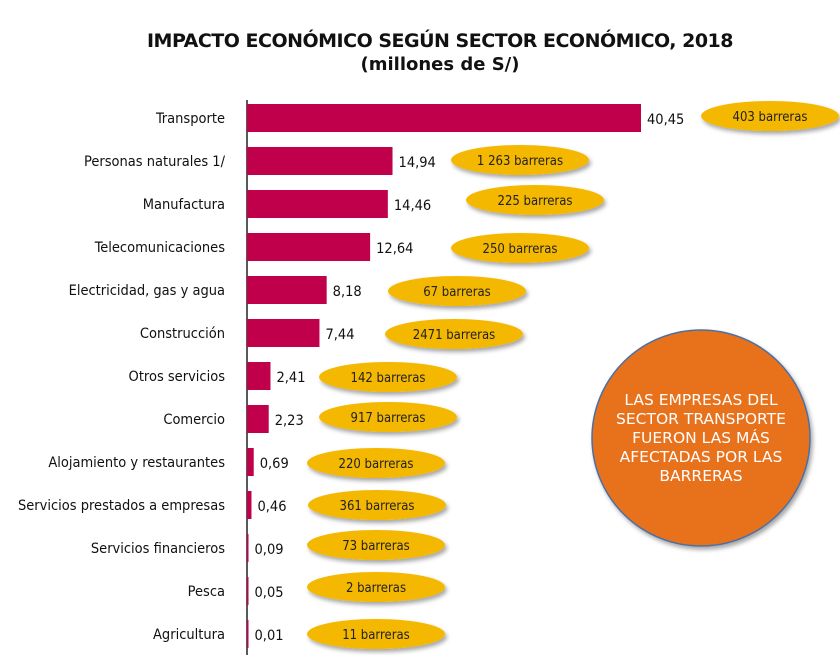  What do you see at coordinates (136, 463) in the screenshot?
I see `category-label: Alojamiento y restaurantes` at bounding box center [136, 463].